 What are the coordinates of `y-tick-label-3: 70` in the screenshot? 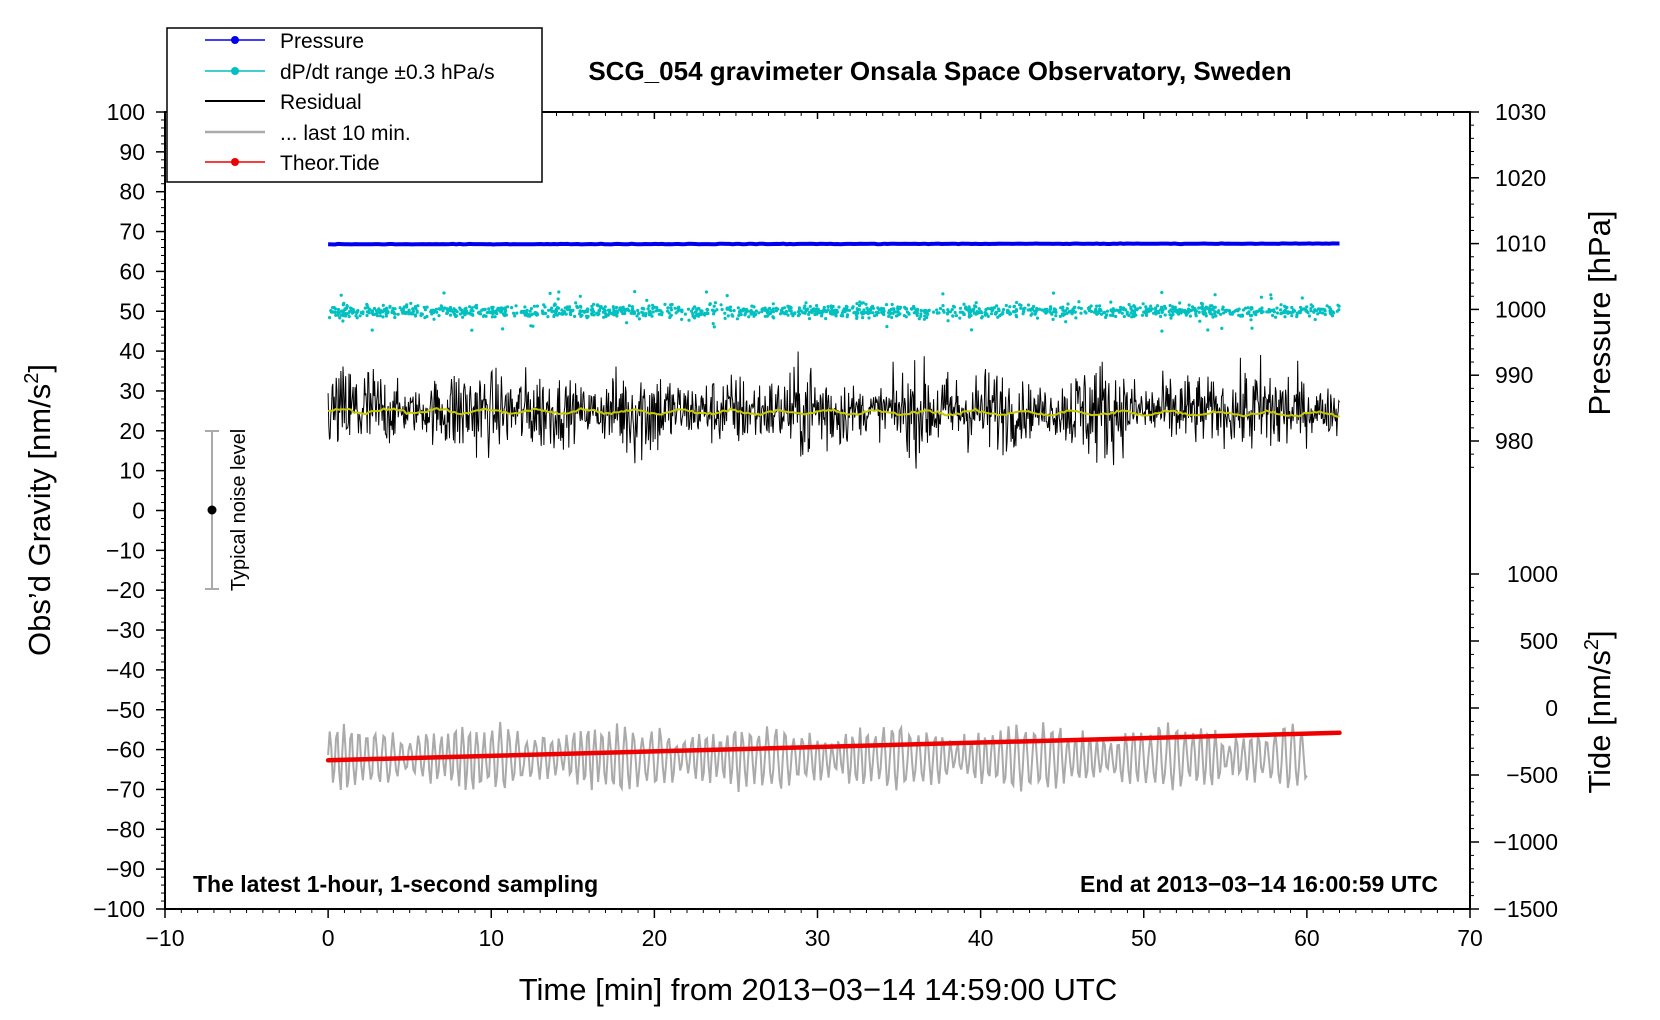 It's located at (132, 232).